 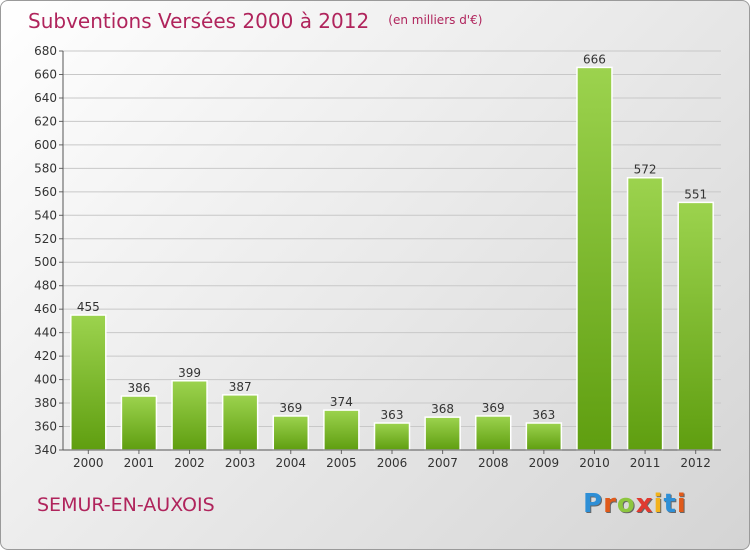 What do you see at coordinates (138, 388) in the screenshot?
I see `data-label: 386` at bounding box center [138, 388].